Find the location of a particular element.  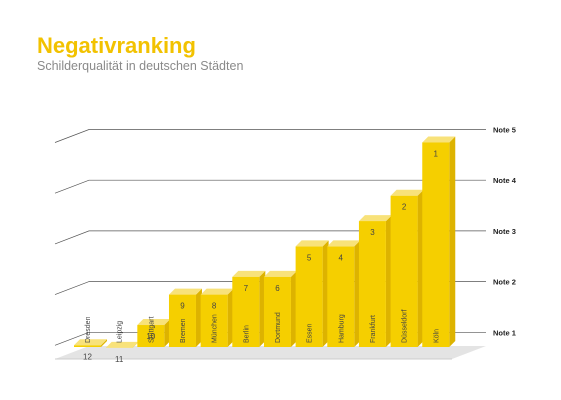

y-tick-label: Note 4 is located at coordinates (505, 180).